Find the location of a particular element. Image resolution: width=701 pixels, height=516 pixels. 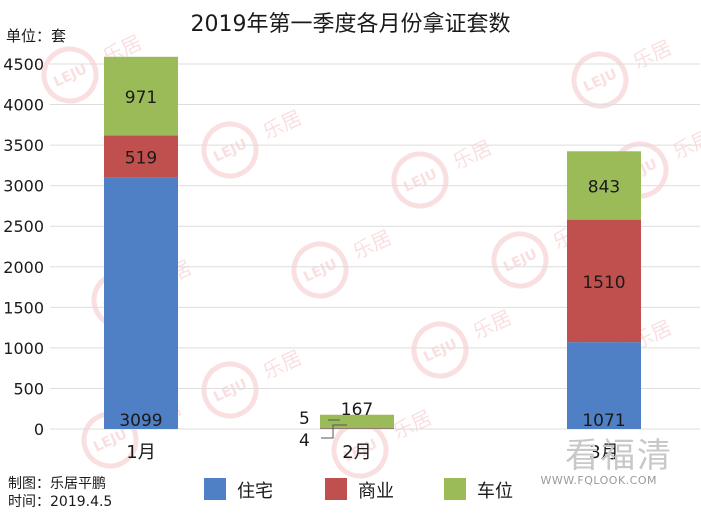

data-label: 971 is located at coordinates (141, 98).